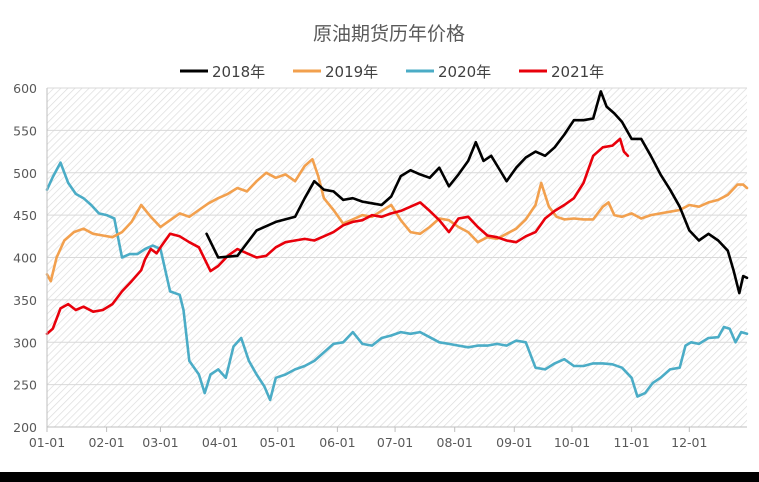 Image resolution: width=759 pixels, height=482 pixels. I want to click on y-tick-label: 600, so click(25, 88).